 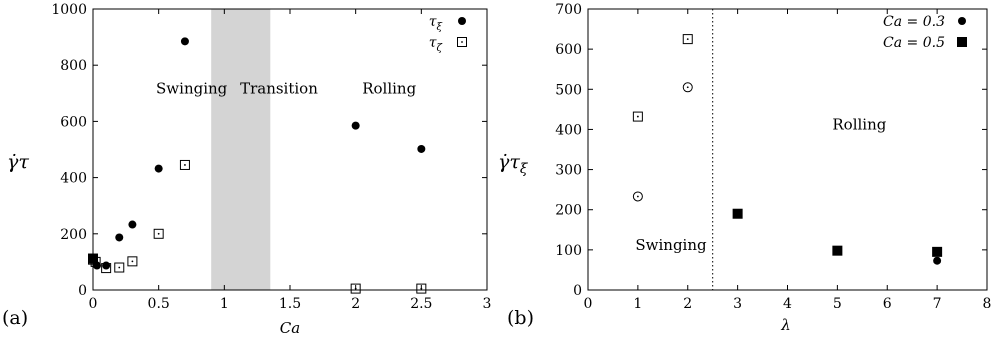 I want to click on panel-b-annotations: Swinging Rolling, so click(x=760, y=184).